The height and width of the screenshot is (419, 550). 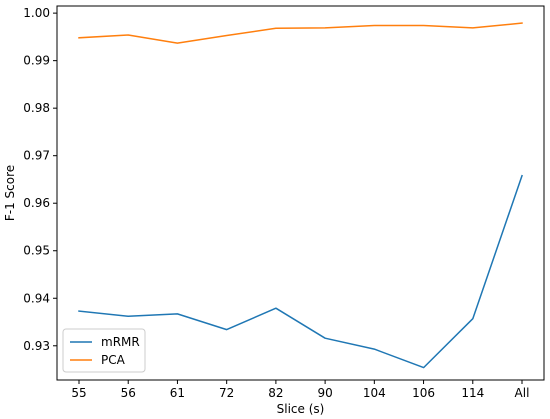 I want to click on y-tick-label: 0.94, so click(x=36, y=298).